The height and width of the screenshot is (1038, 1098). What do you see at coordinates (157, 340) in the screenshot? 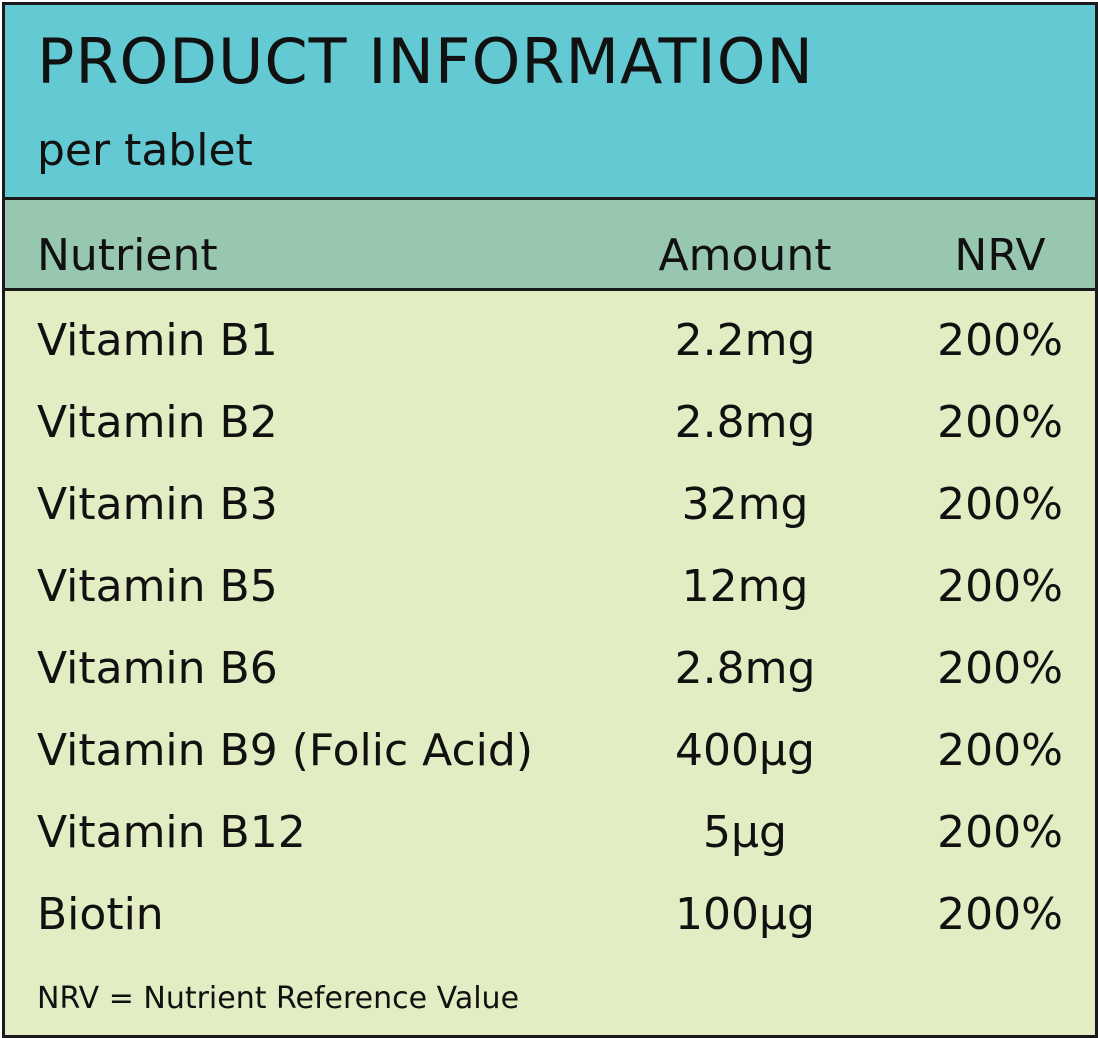
I see `nutrient-name: Vitamin B1` at bounding box center [157, 340].